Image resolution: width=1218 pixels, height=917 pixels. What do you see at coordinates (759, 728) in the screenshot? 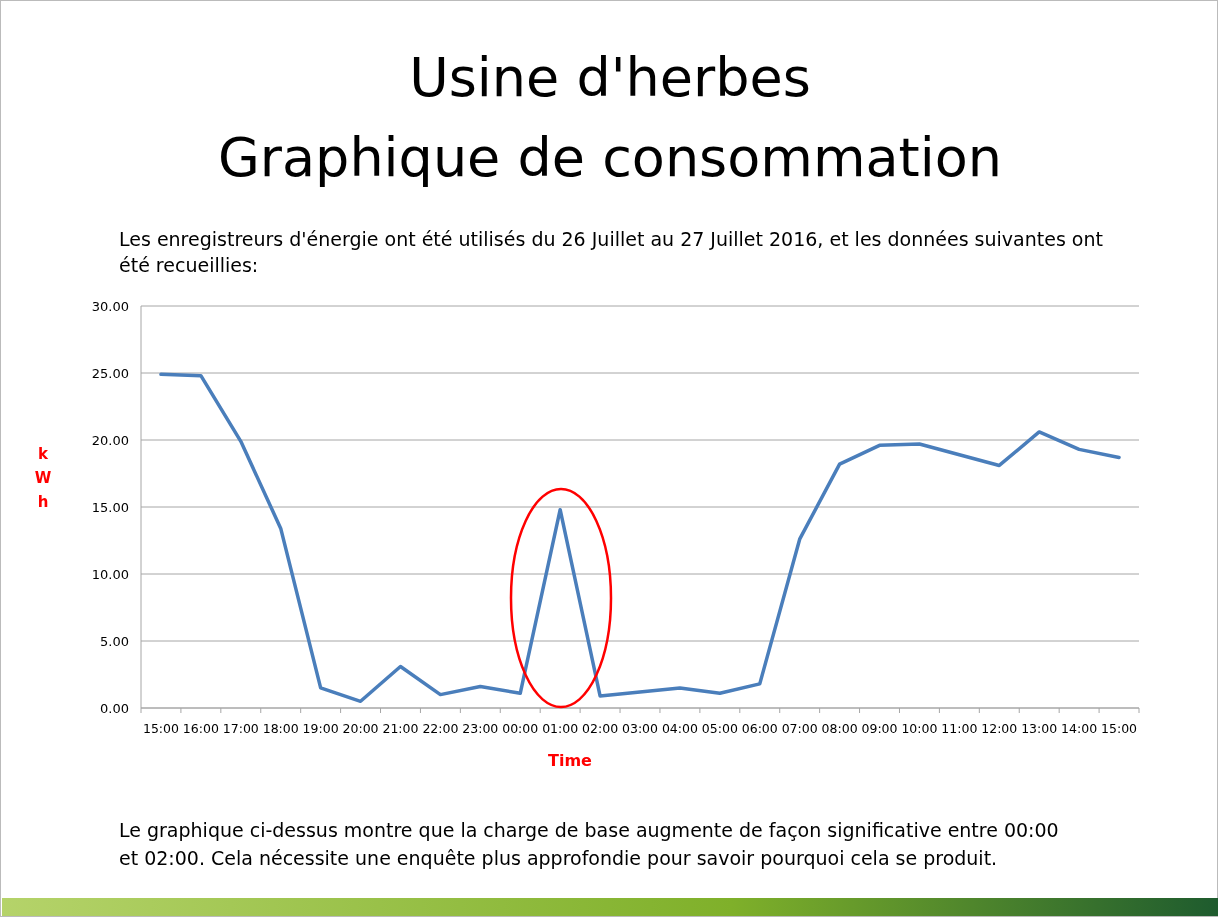
I see `x-tick-label: 06:00` at bounding box center [759, 728].